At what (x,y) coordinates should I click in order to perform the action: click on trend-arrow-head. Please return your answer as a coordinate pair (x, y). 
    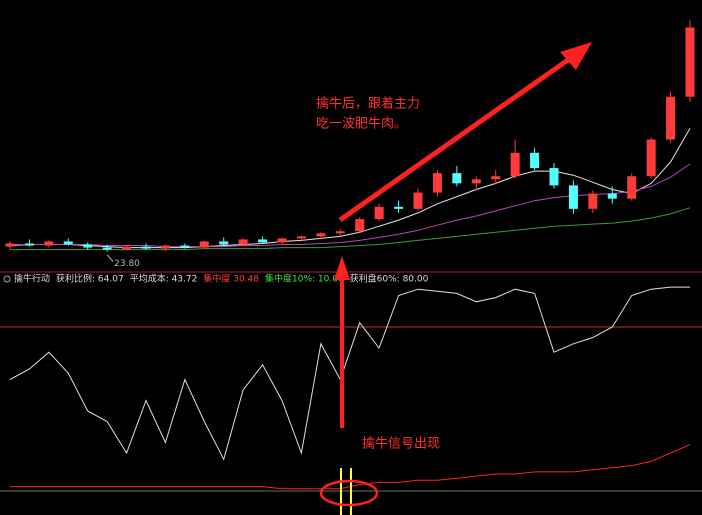
    Looking at the image, I should click on (576, 56).